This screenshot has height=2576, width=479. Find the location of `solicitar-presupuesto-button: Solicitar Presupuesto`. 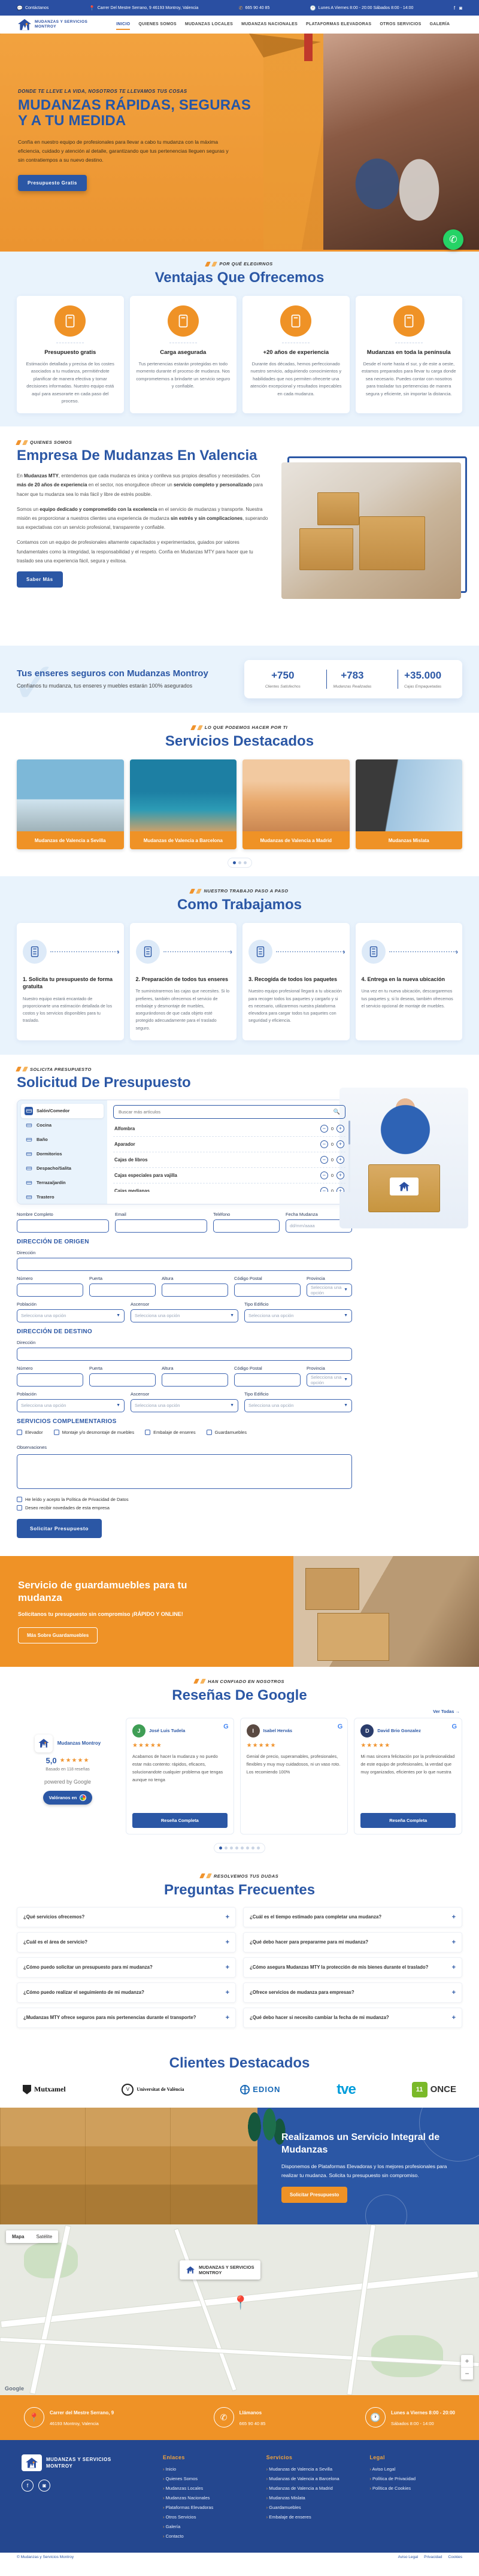

solicitar-presupuesto-button: Solicitar Presupuesto is located at coordinates (59, 1528).